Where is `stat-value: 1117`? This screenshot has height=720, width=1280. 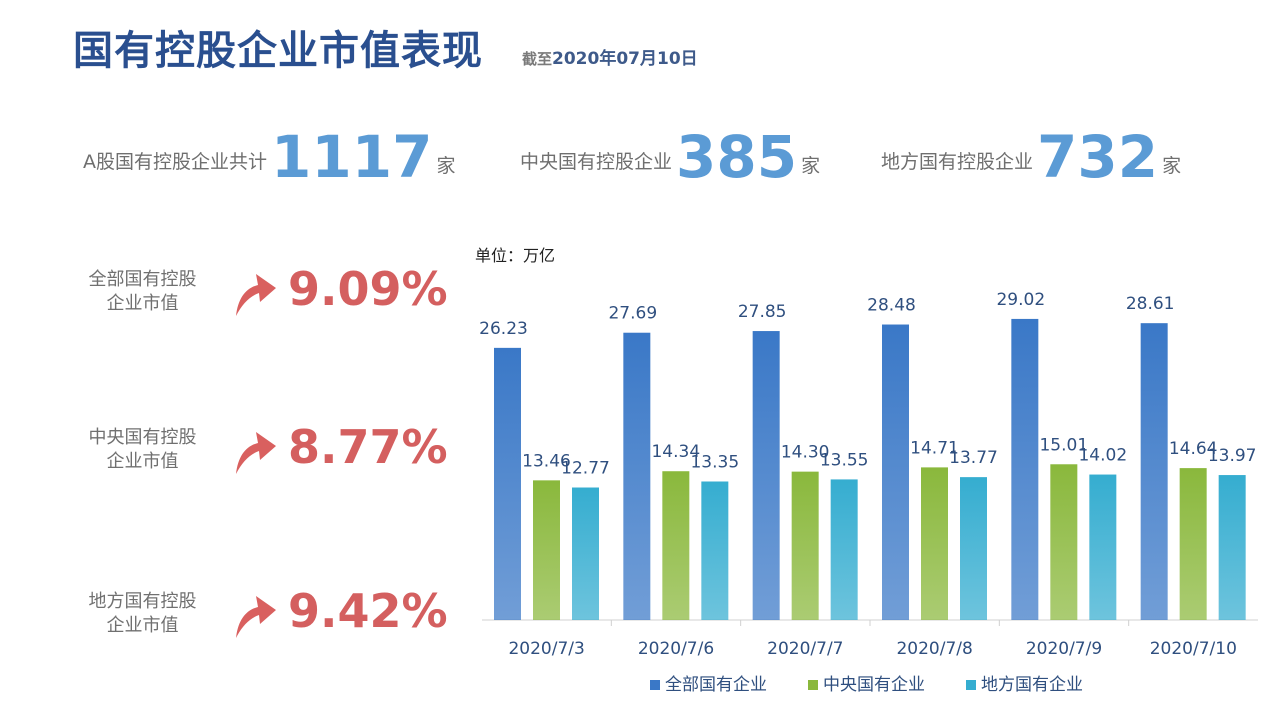
stat-value: 1117 is located at coordinates (352, 157).